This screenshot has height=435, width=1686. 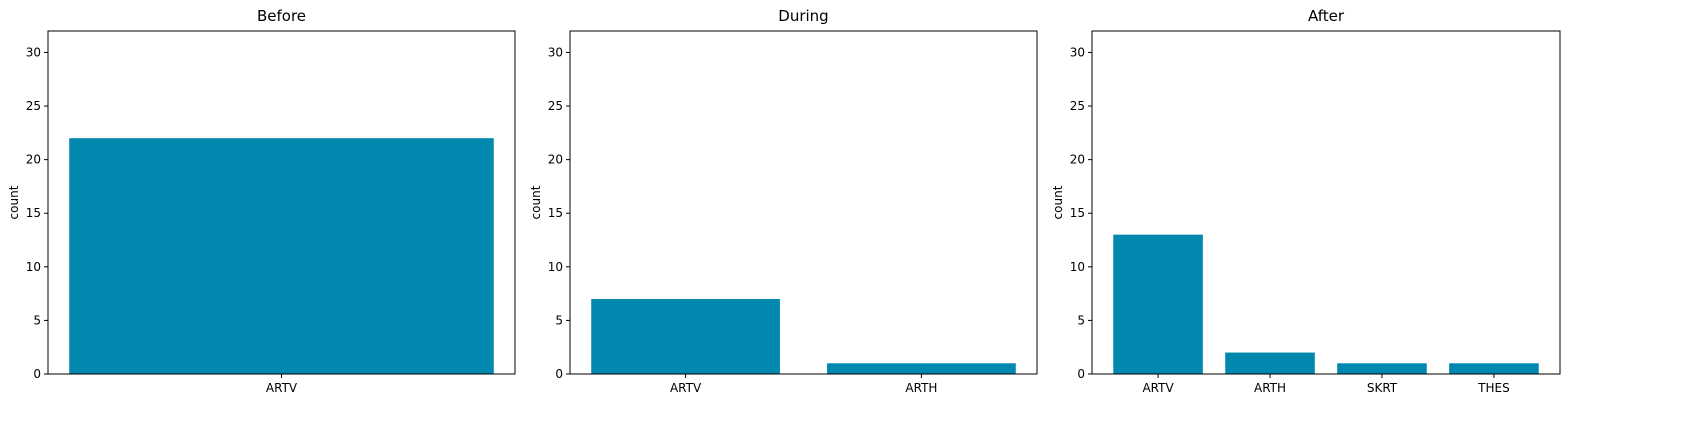 What do you see at coordinates (1493, 388) in the screenshot?
I see `x-tick-label: THES` at bounding box center [1493, 388].